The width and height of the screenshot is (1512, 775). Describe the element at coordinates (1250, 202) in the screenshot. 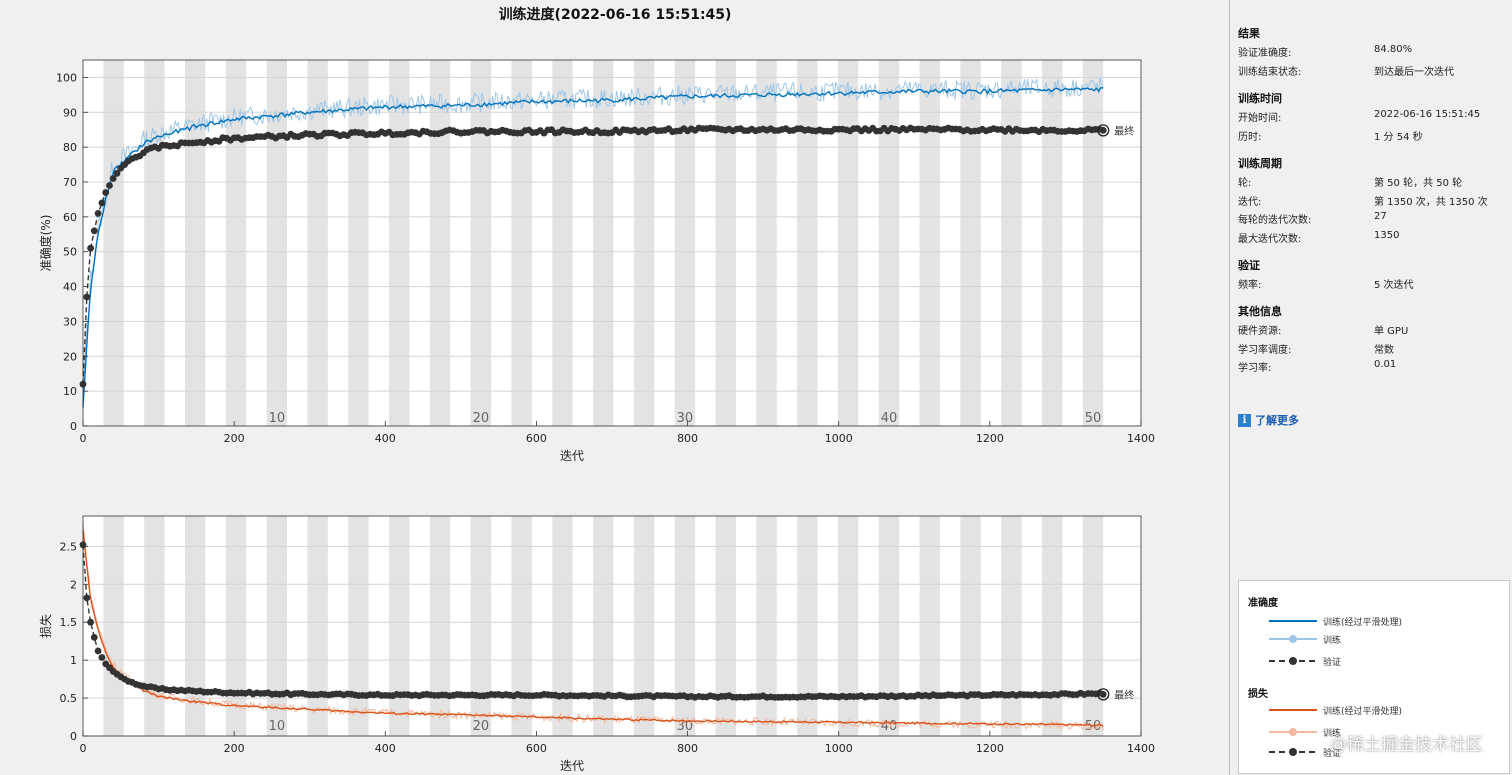

I see `iteration-label: 迭代:` at that location.